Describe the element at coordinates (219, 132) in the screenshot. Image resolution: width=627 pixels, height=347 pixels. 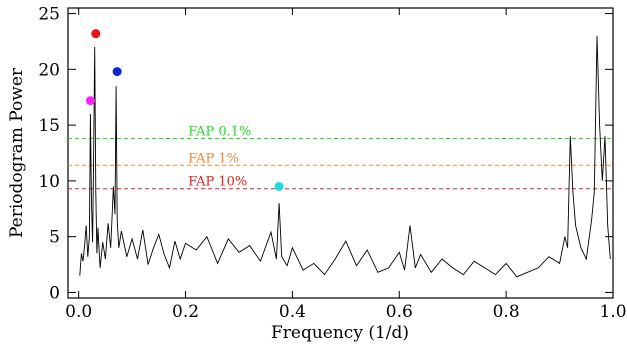
I see `fap-label: FAP 0.1%` at that location.